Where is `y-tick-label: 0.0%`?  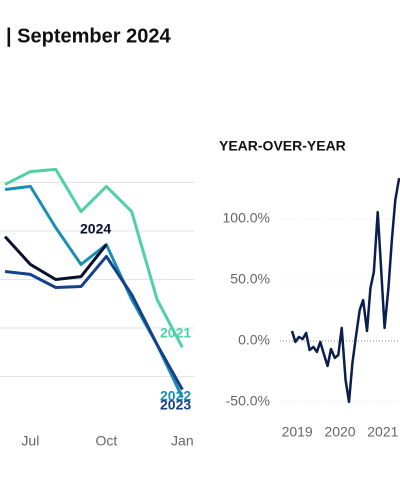
y-tick-label: 0.0% is located at coordinates (254, 340).